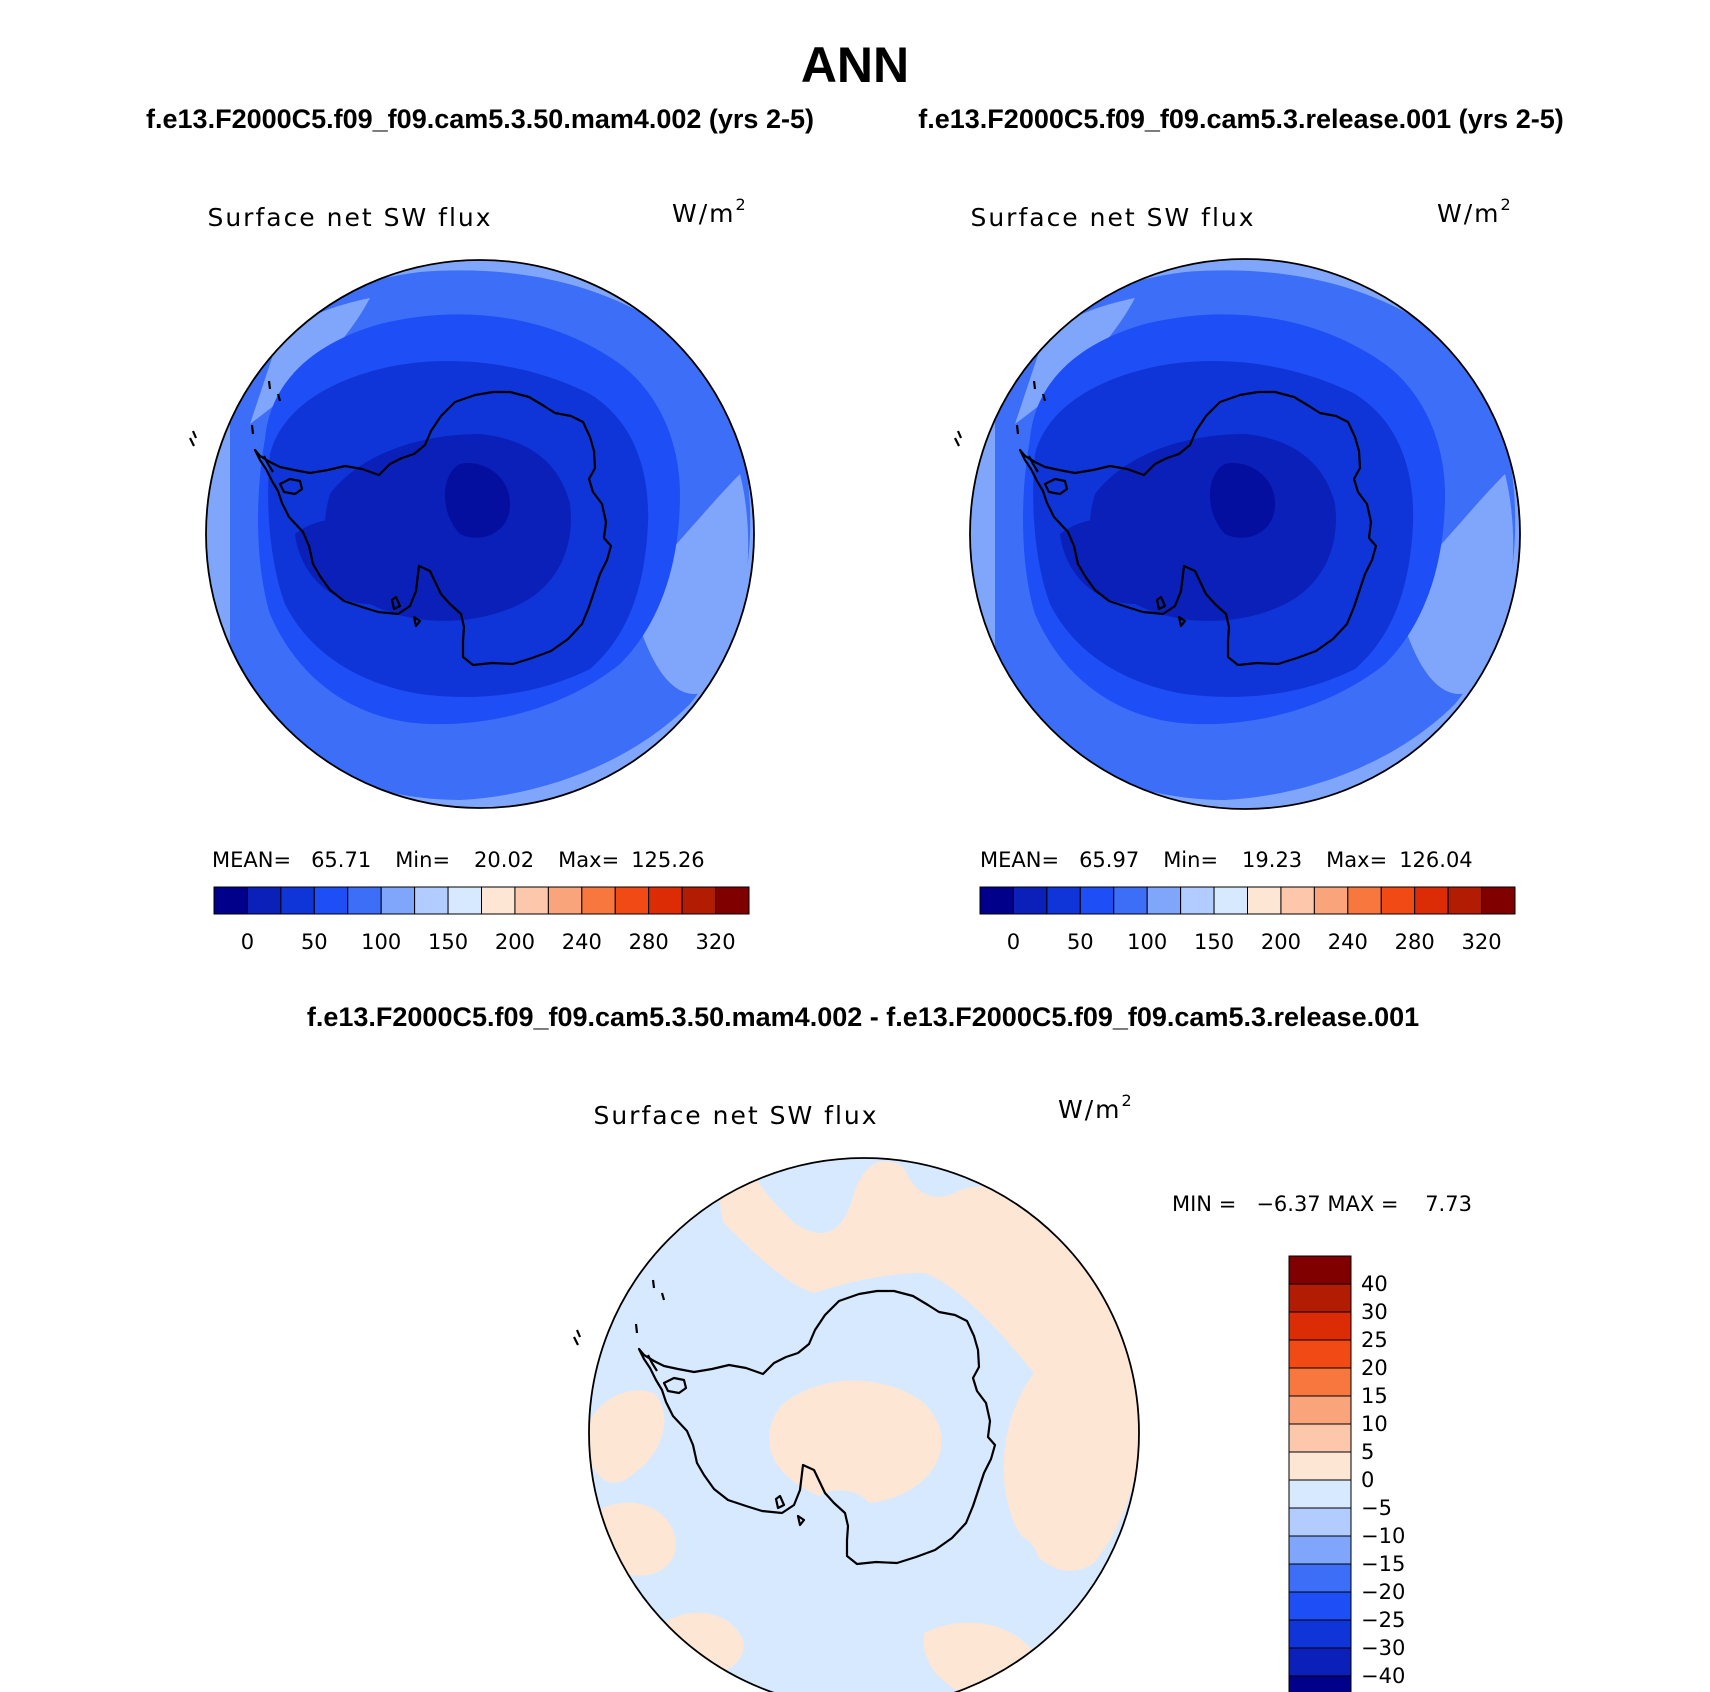  What do you see at coordinates (1214, 942) in the screenshot?
I see `panel-right-colorbar-label: 150` at bounding box center [1214, 942].